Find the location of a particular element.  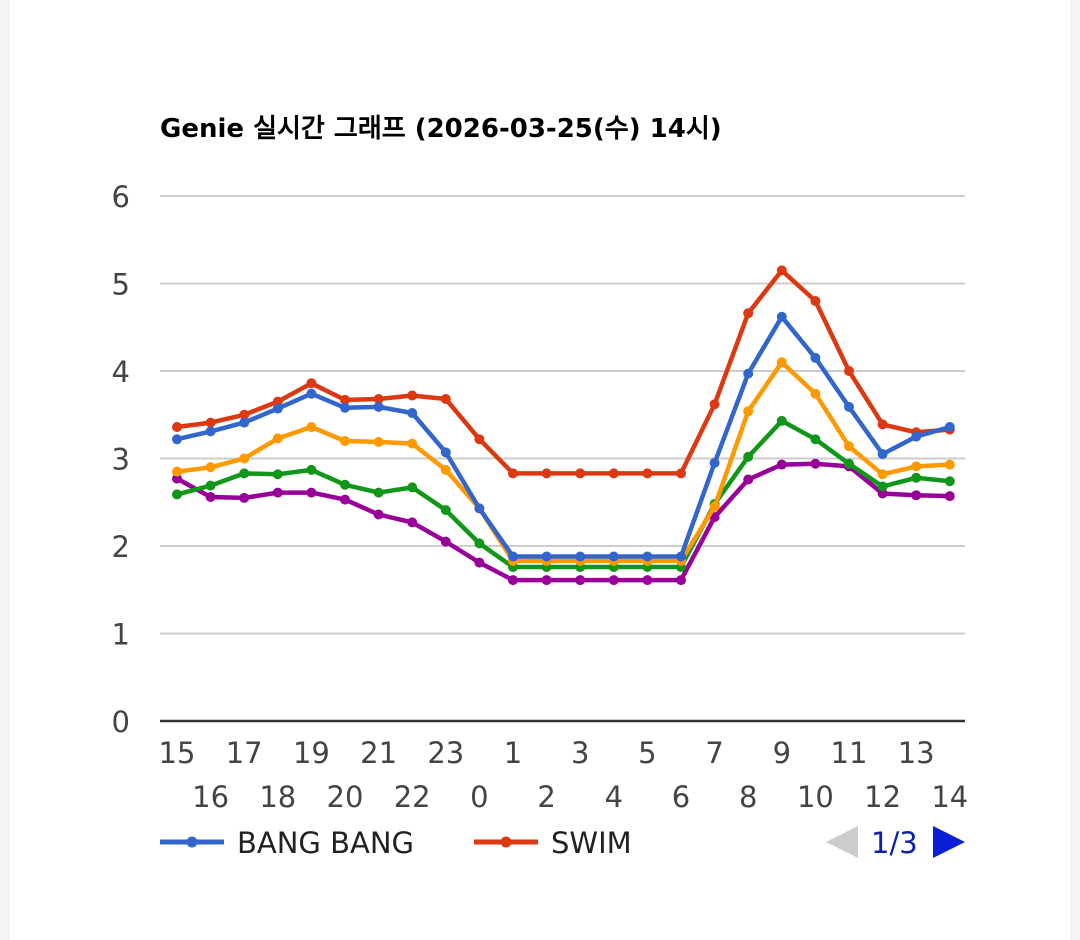

legend-item-bang-bang: BANG BANG is located at coordinates (287, 843).